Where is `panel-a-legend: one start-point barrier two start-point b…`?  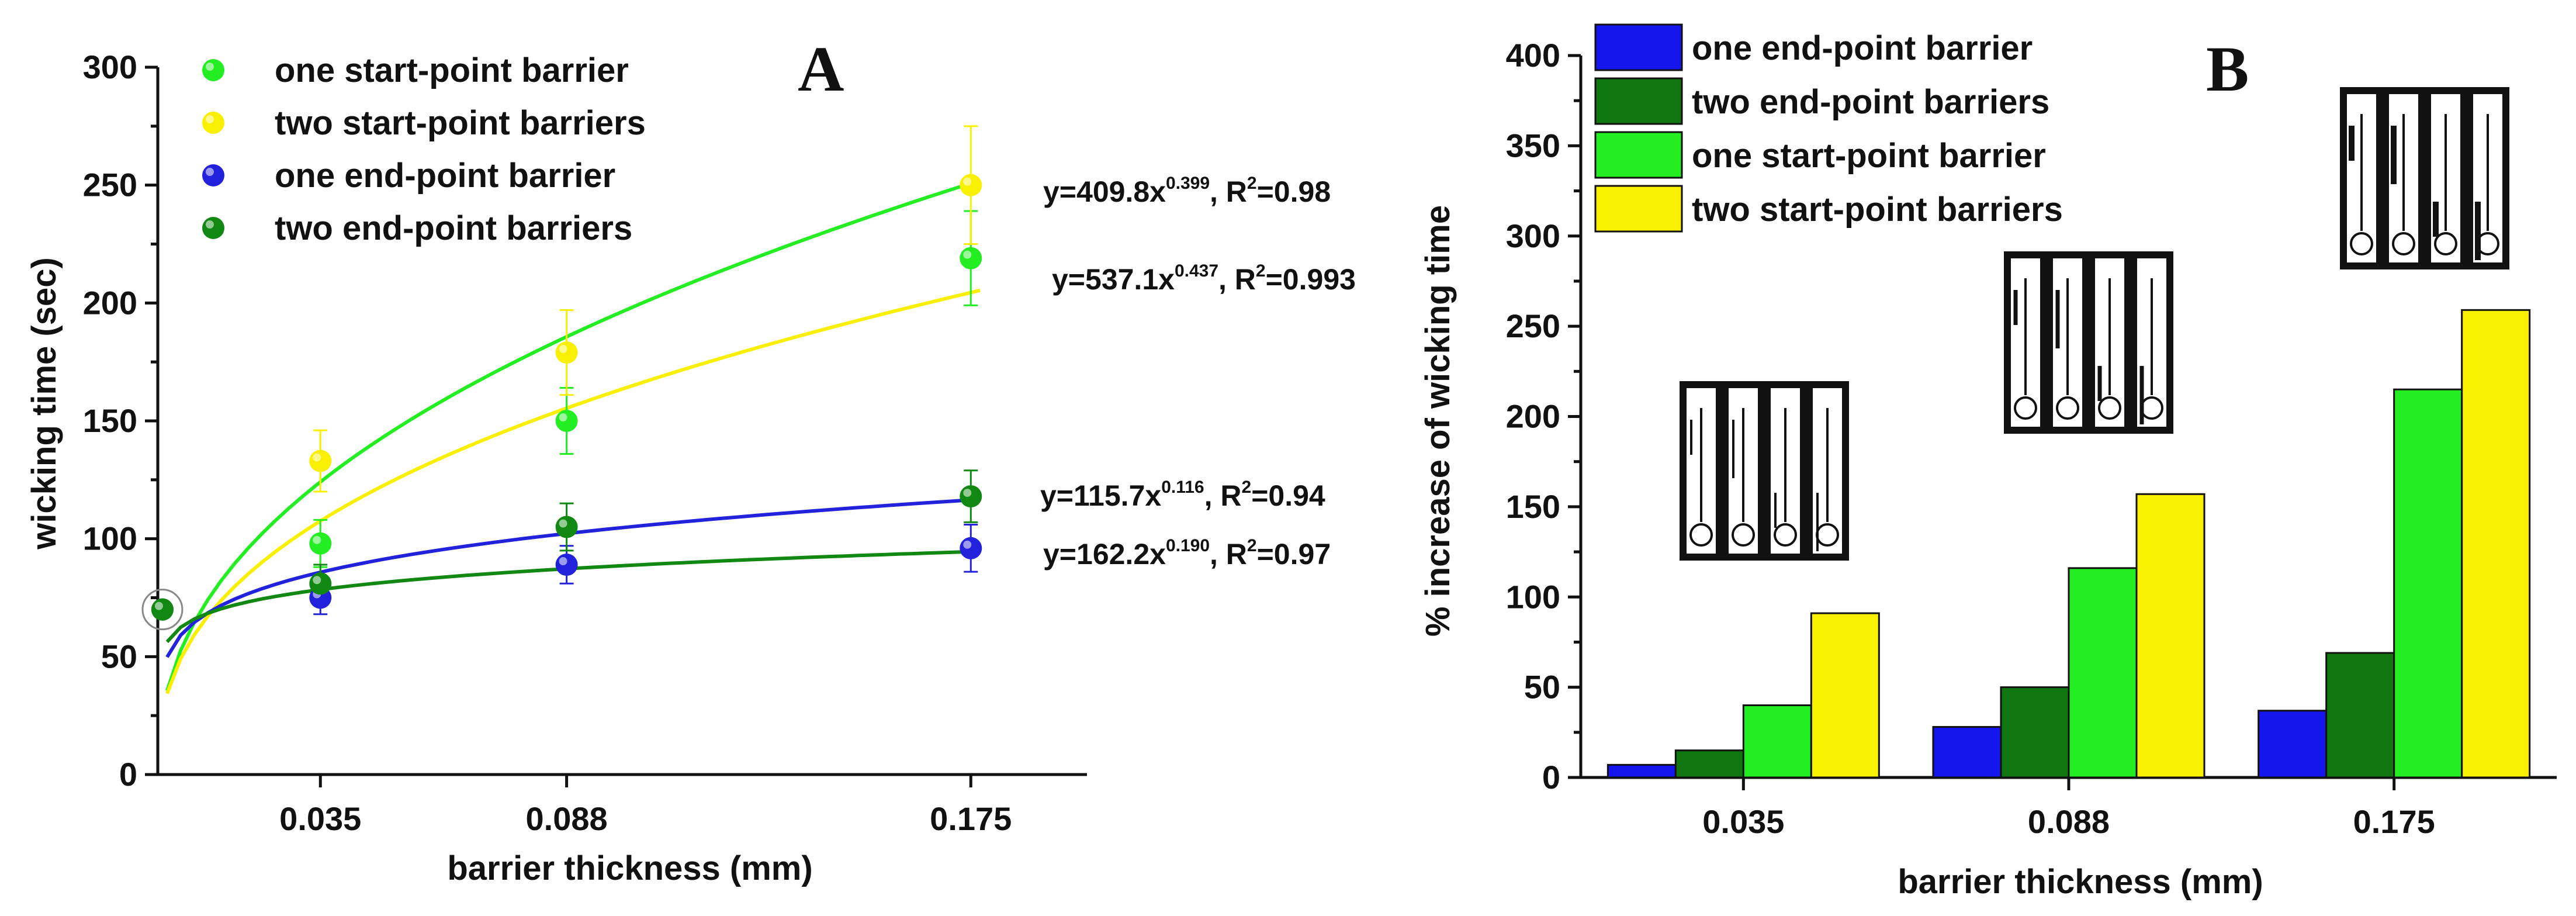
panel-a-legend: one start-point barrier two start-point b… is located at coordinates (424, 149).